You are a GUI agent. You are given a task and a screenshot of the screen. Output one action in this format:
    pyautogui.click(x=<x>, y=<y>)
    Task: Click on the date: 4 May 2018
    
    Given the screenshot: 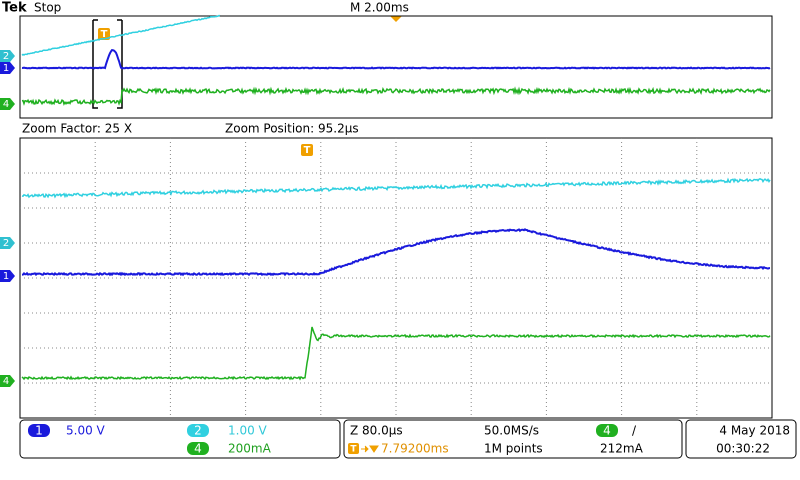 What is the action you would take?
    pyautogui.click(x=754, y=431)
    